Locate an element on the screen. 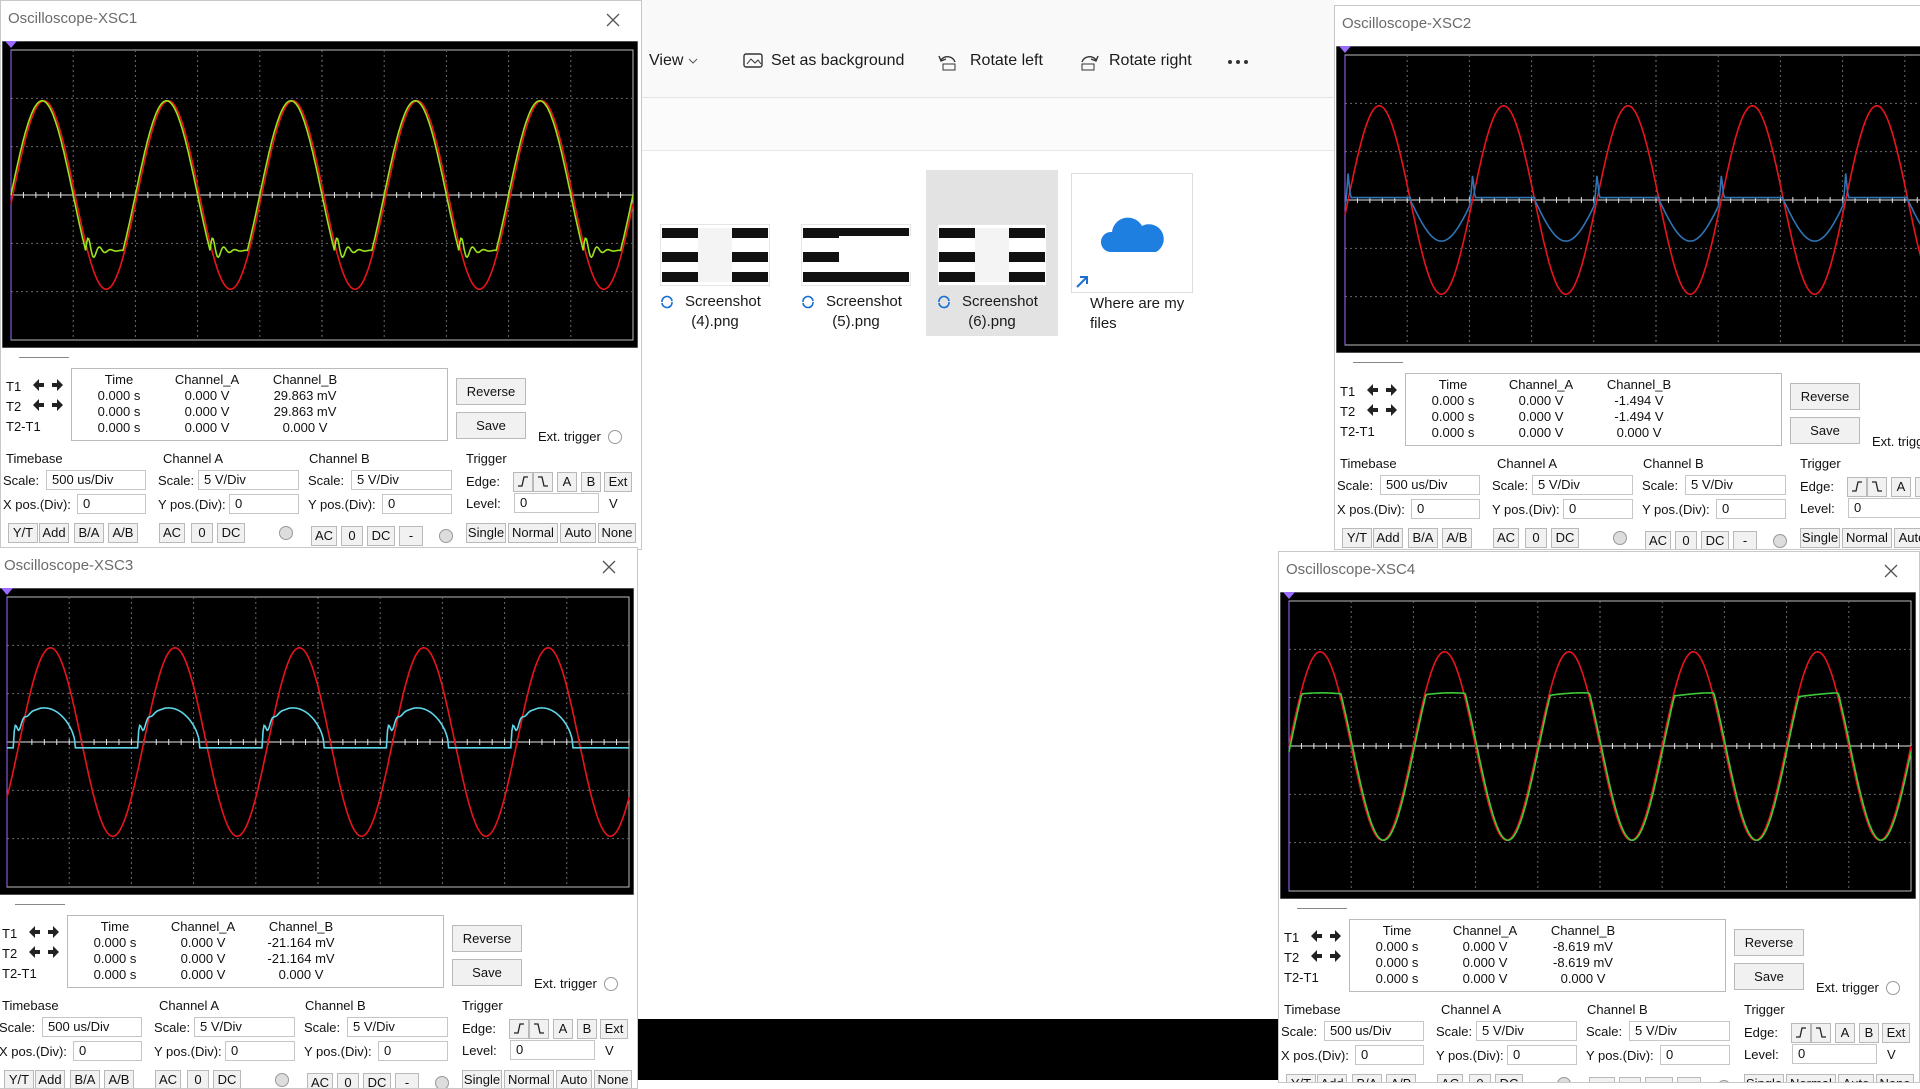  file-tile: Screenshot (6).png is located at coordinates (992, 253).